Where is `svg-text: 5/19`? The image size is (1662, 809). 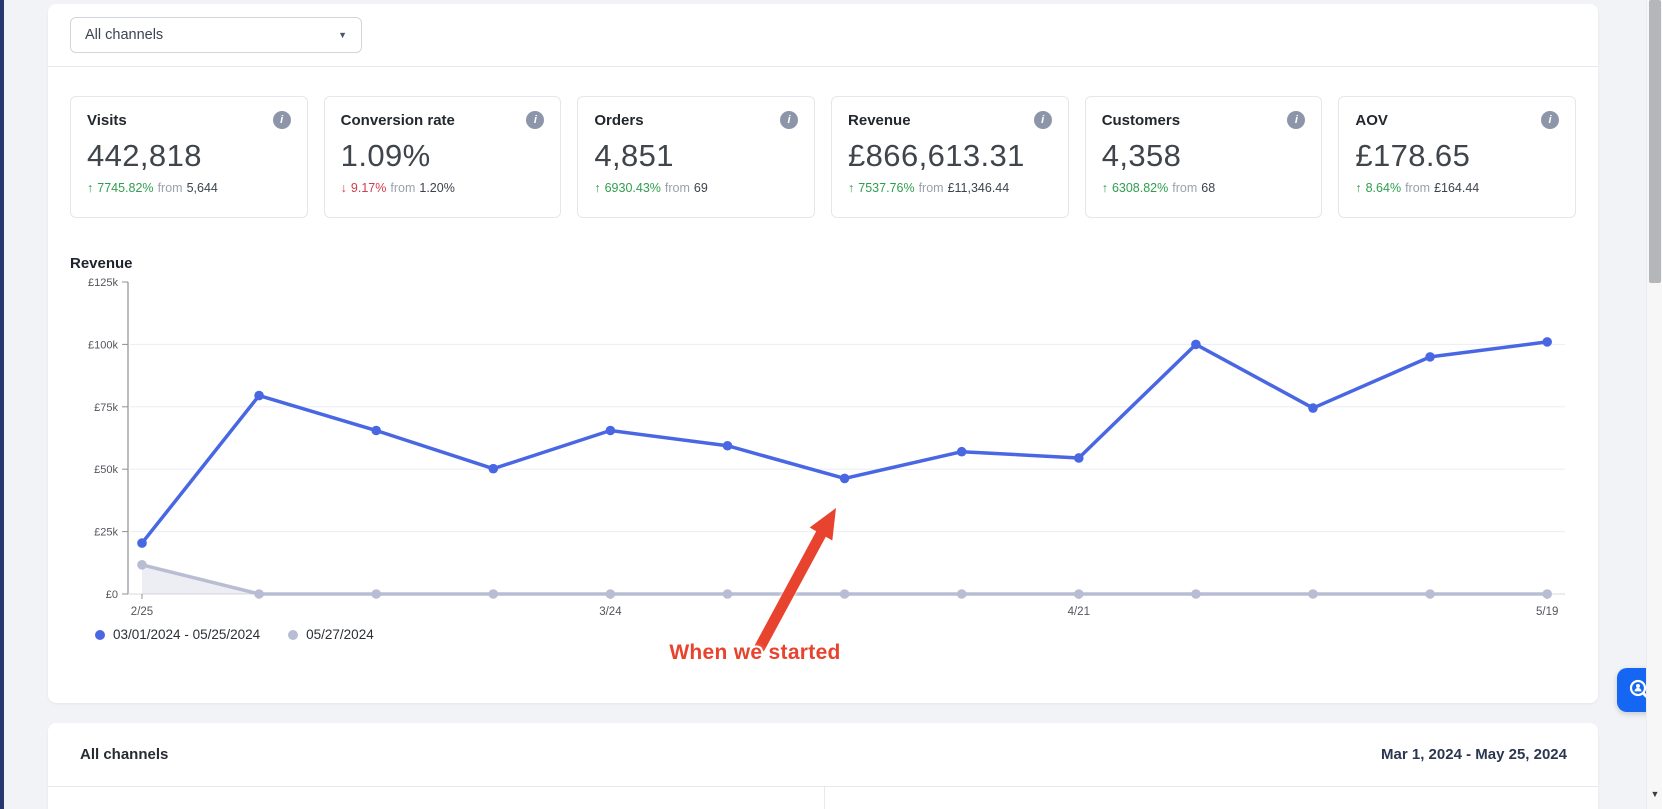
svg-text: 5/19 is located at coordinates (1547, 612).